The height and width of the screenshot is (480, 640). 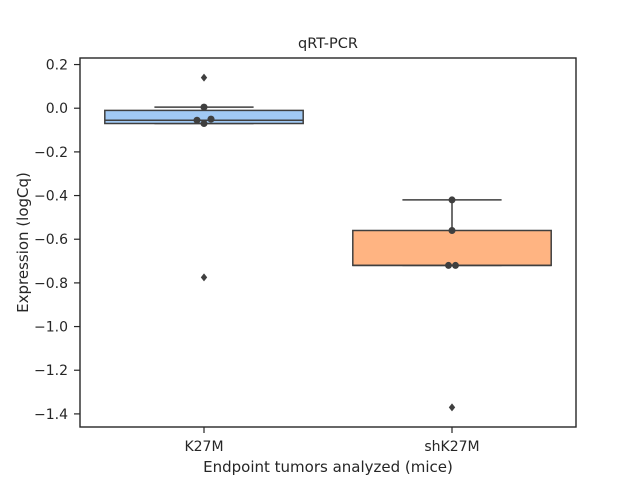 I want to click on x-tick-label: K27M, so click(x=203, y=447).